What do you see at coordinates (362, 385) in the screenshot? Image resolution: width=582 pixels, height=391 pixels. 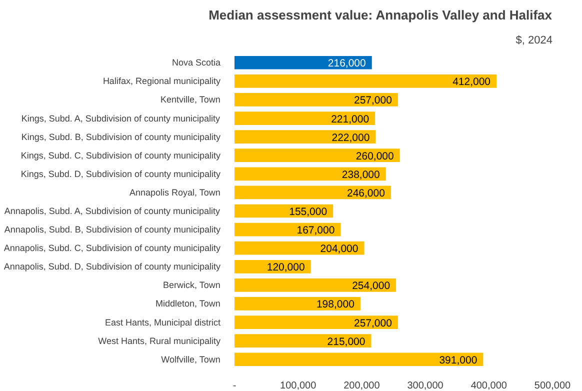 I see `x-tick-label: 200,000` at bounding box center [362, 385].